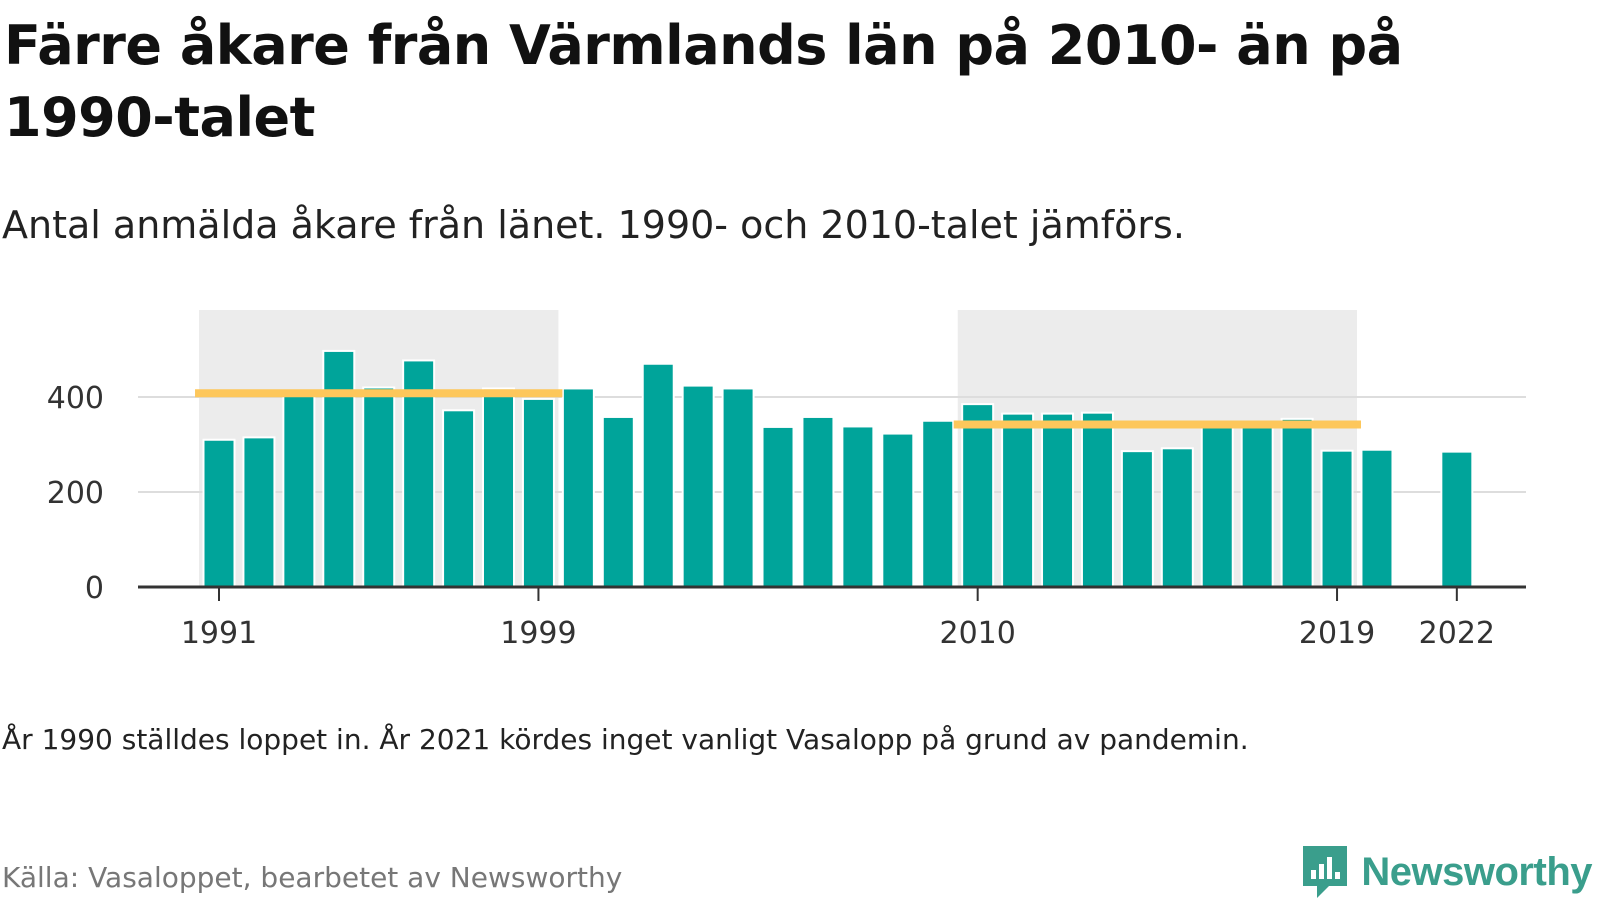  I want to click on bar-2019, so click(1337, 518).